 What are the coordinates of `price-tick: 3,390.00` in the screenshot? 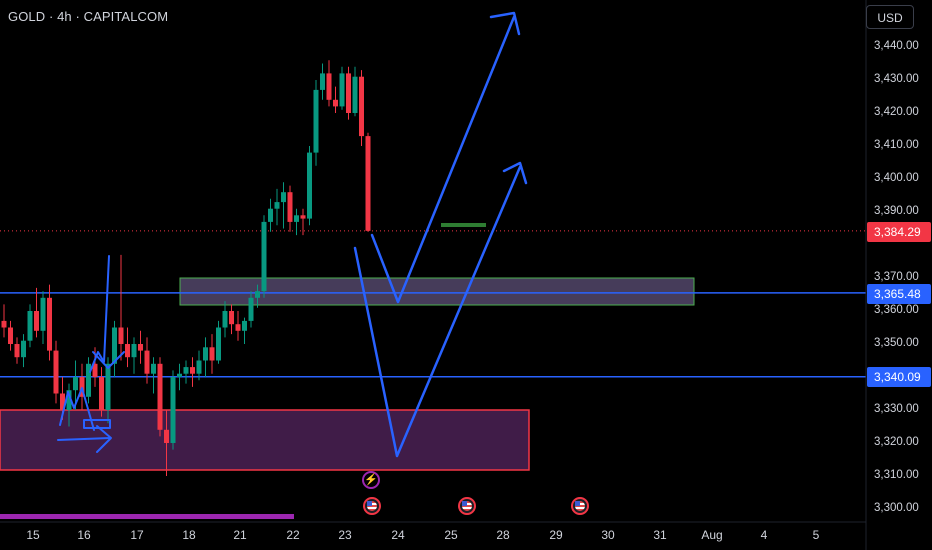 It's located at (896, 211).